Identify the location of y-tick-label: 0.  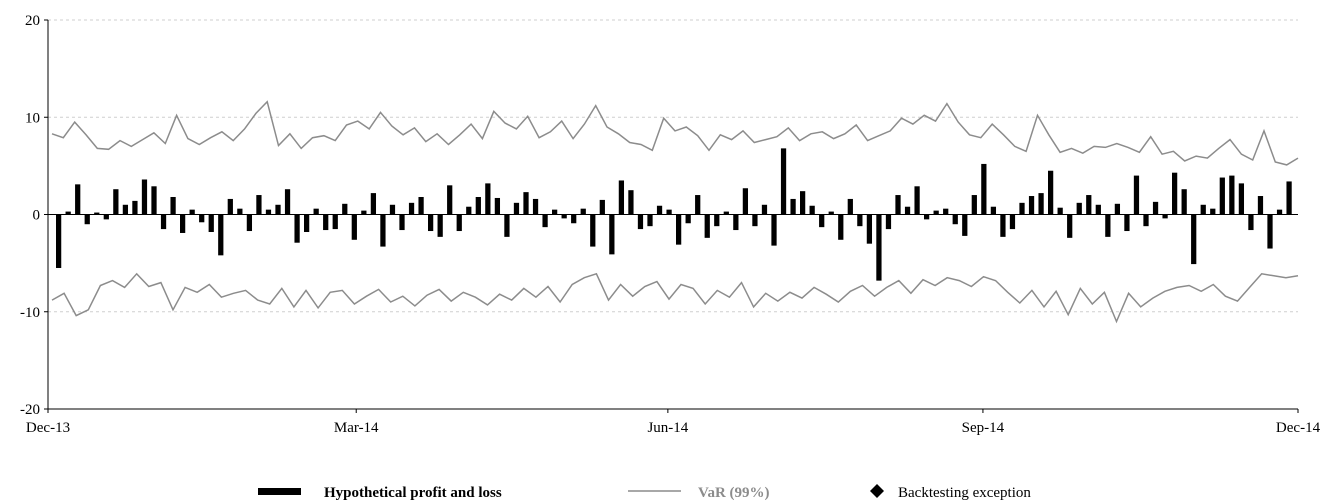
(37, 216).